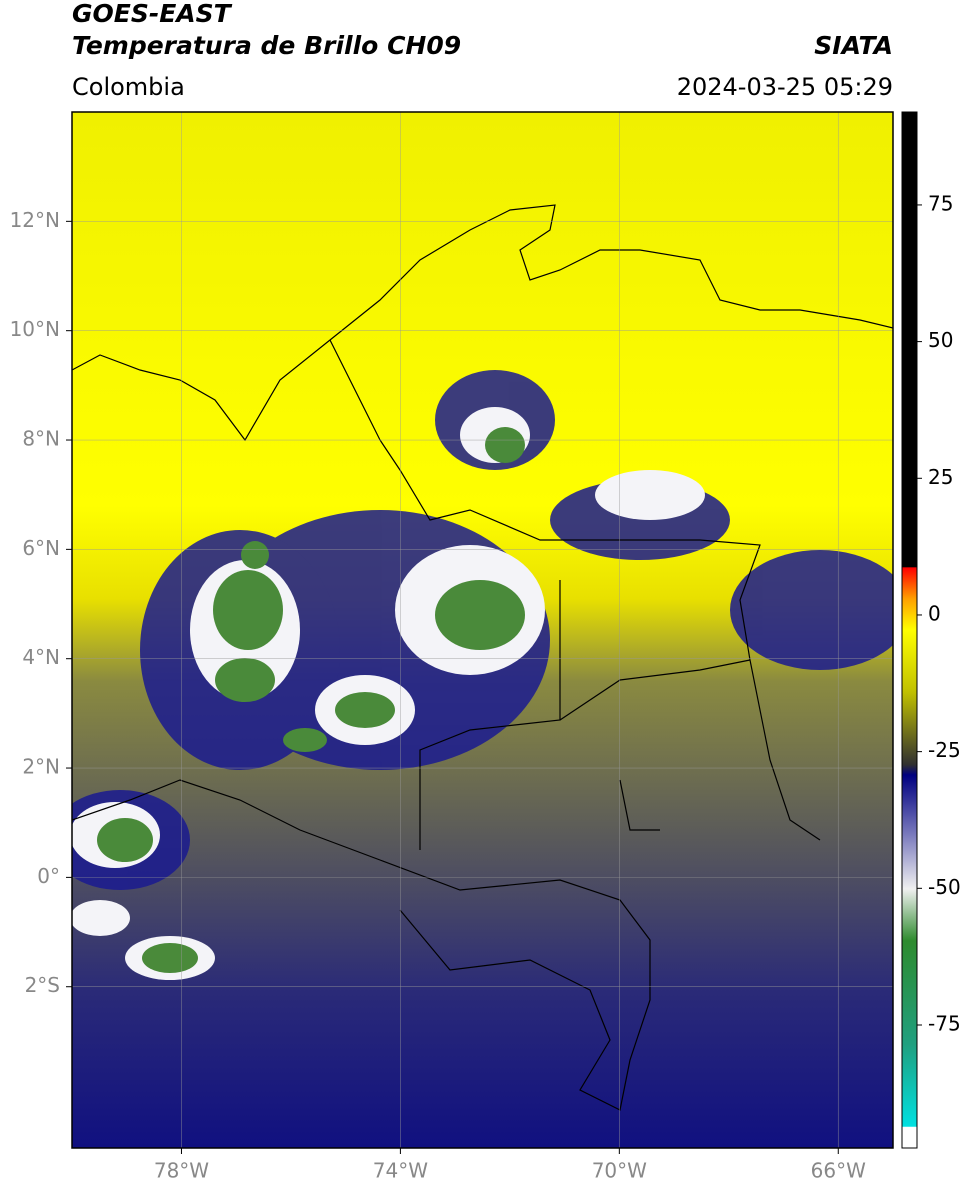 Image resolution: width=966 pixels, height=1190 pixels. Describe the element at coordinates (940, 477) in the screenshot. I see `colorbar-label: 25` at that location.